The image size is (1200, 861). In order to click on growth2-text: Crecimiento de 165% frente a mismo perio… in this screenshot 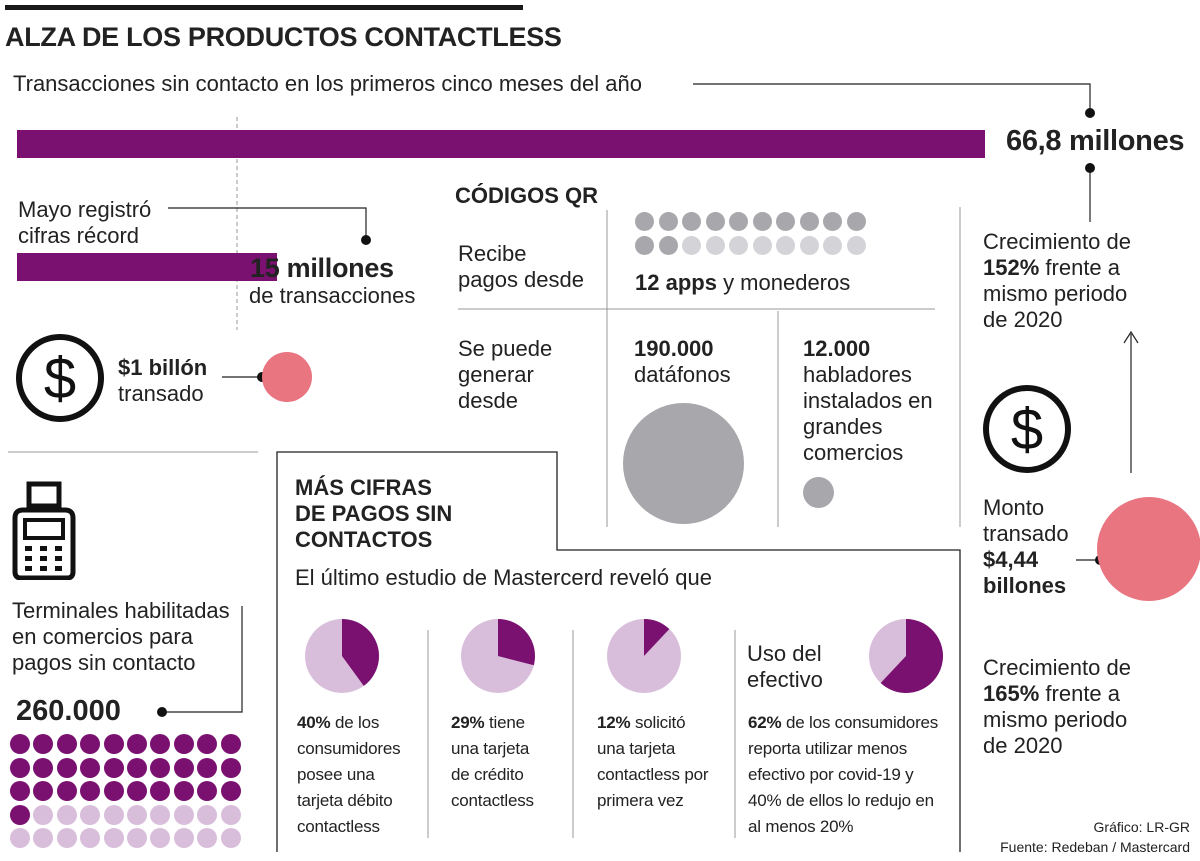, I will do `click(1057, 707)`.